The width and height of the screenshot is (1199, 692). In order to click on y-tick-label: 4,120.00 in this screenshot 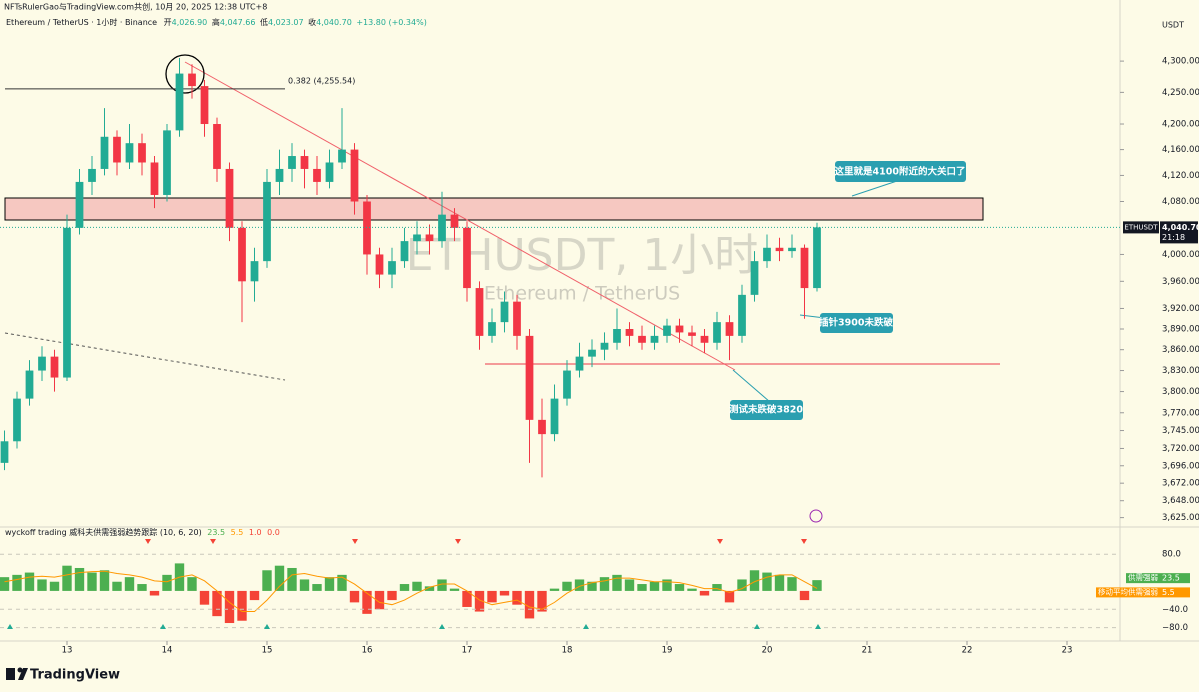, I will do `click(1180, 176)`.